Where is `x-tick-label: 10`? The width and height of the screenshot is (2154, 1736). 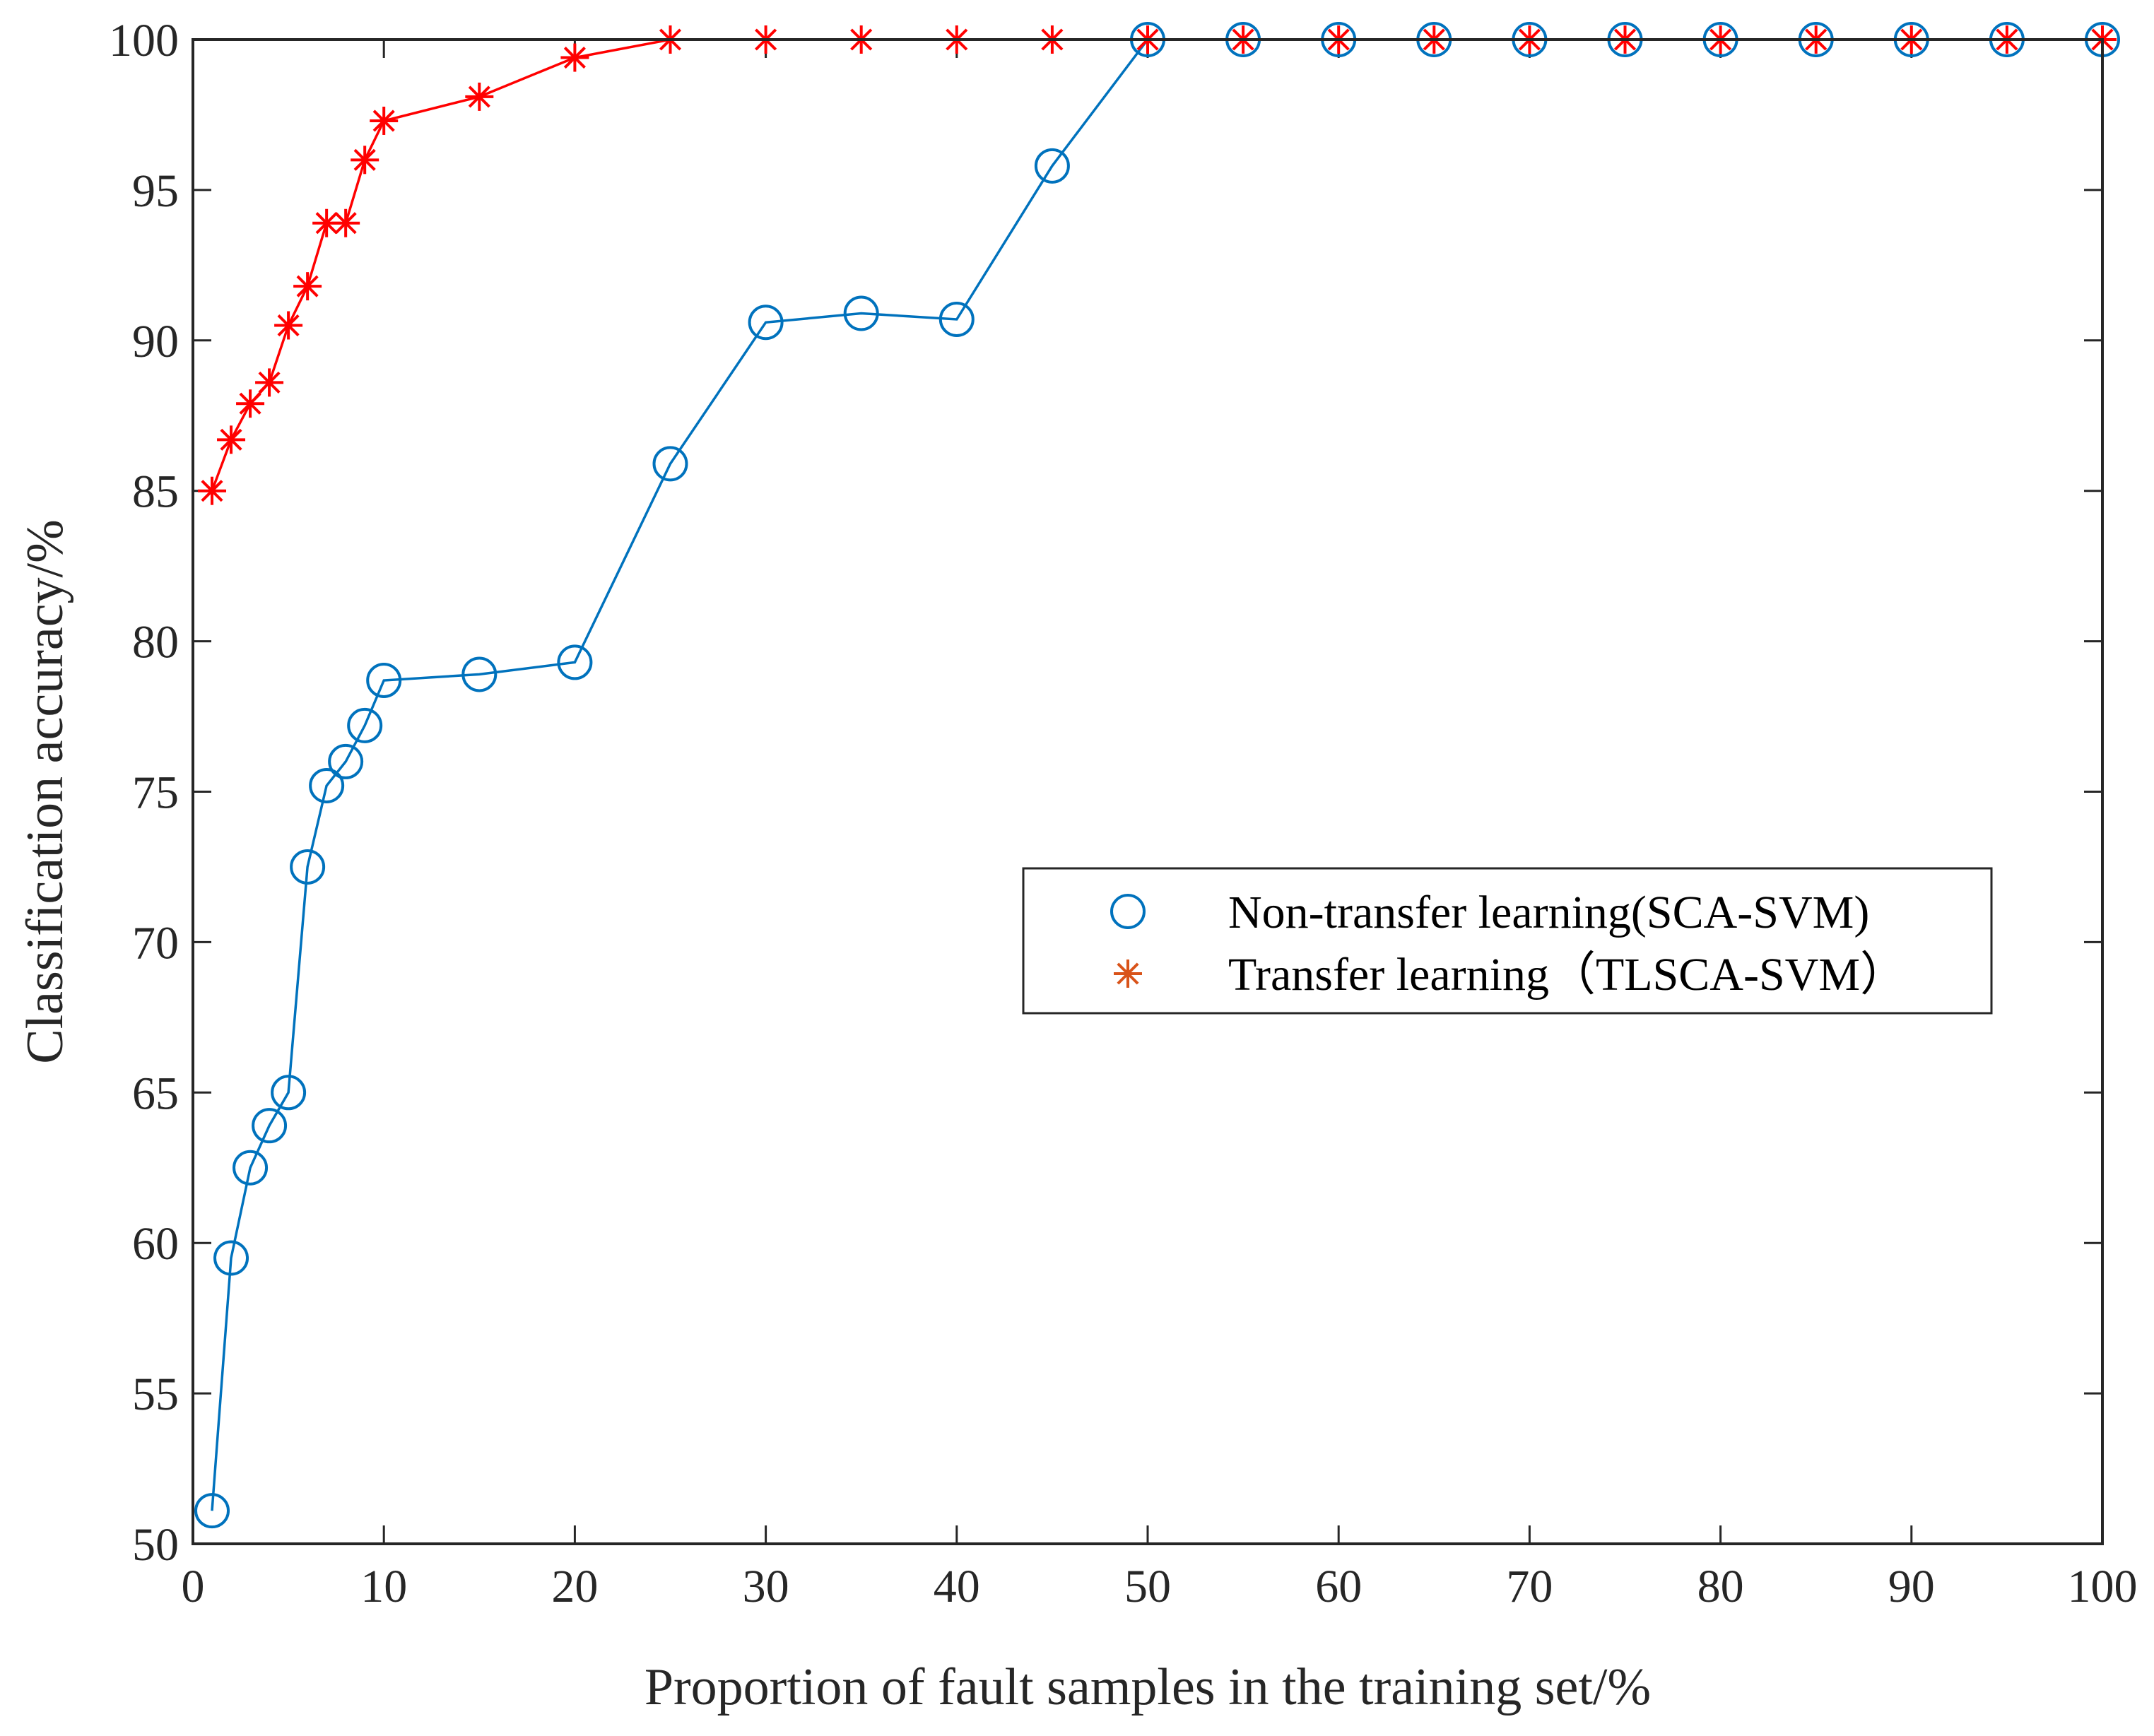
x-tick-label: 10 is located at coordinates (383, 1586).